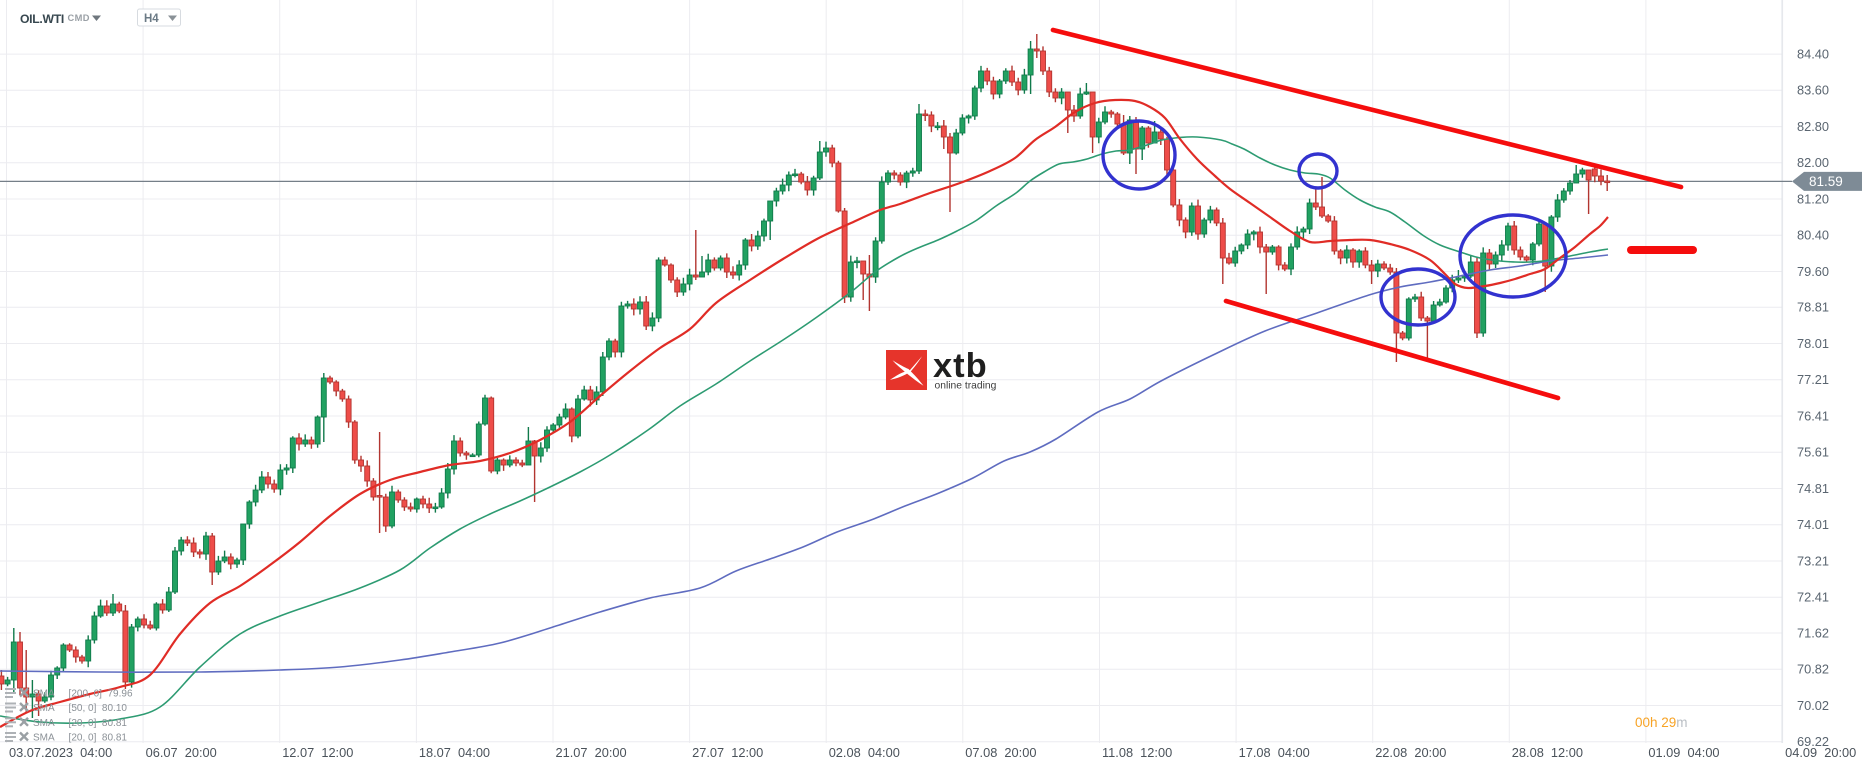 This screenshot has width=1866, height=767. Describe the element at coordinates (1661, 722) in the screenshot. I see `svg-text: 00h 29m` at that location.